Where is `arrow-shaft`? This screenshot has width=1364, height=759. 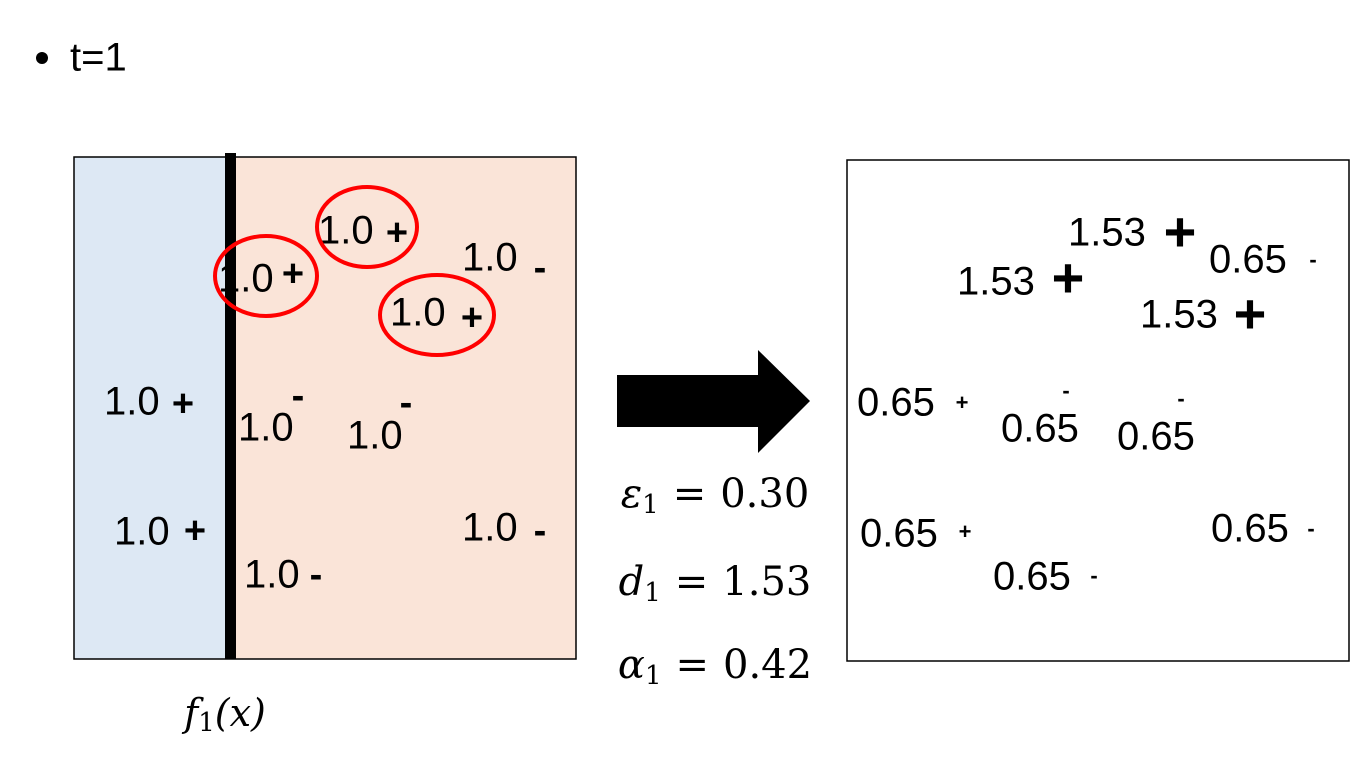
arrow-shaft is located at coordinates (688, 401).